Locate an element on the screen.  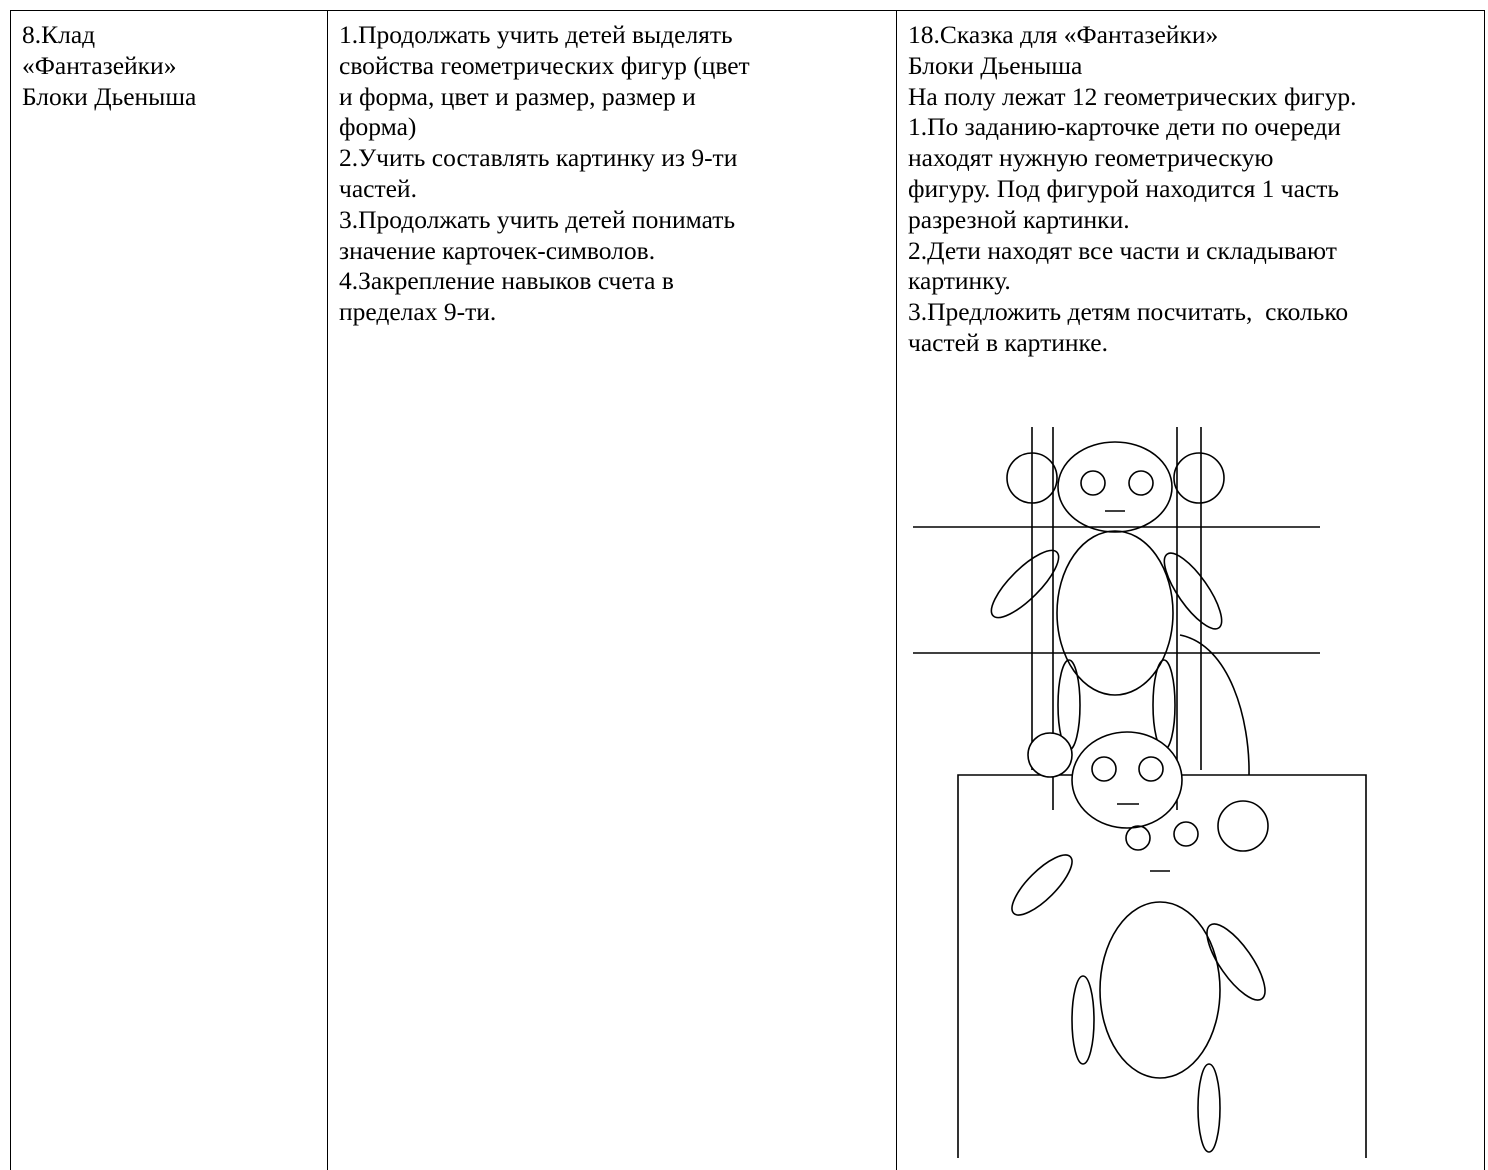
text-line: 1.Продолжать учить детей выделять is located at coordinates (536, 34).